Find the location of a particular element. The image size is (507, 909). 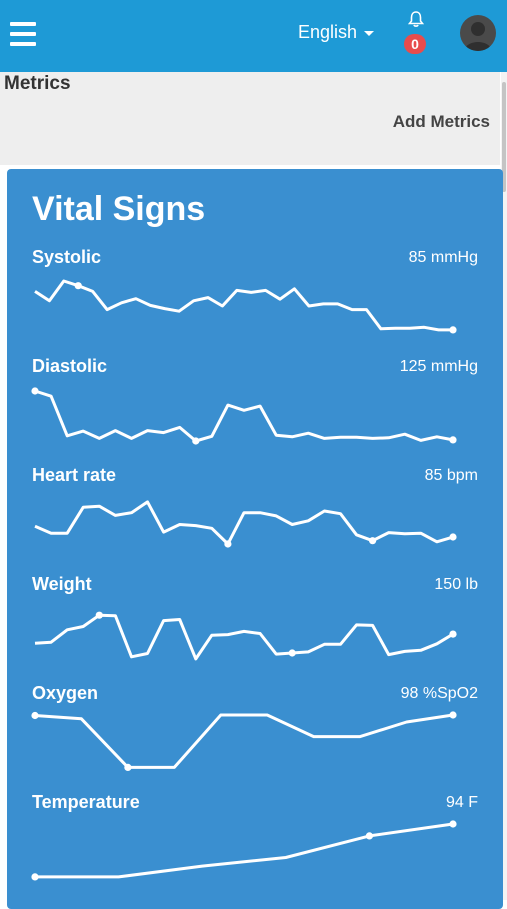

bell-icon is located at coordinates (416, 19).